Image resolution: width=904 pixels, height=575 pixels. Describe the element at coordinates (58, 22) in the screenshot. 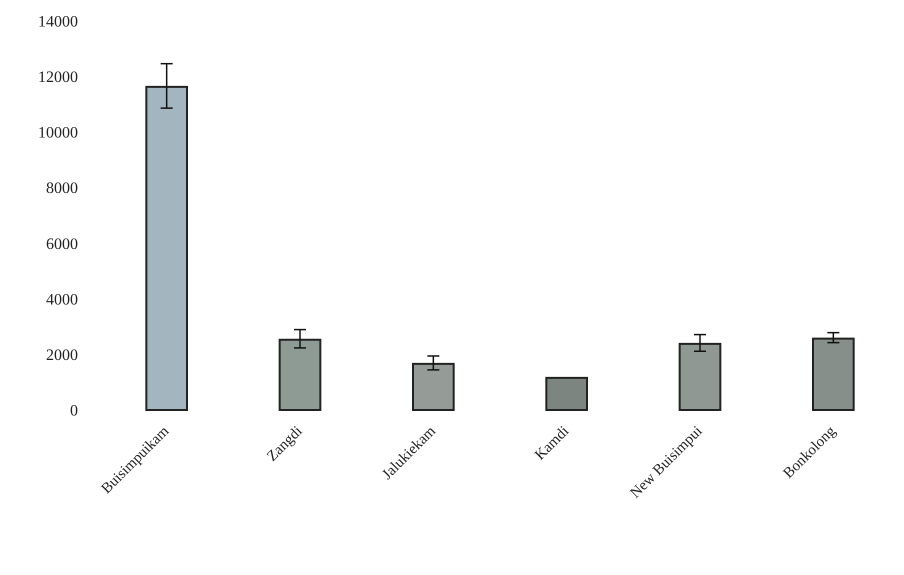

I see `y-tick-label: 14000` at that location.